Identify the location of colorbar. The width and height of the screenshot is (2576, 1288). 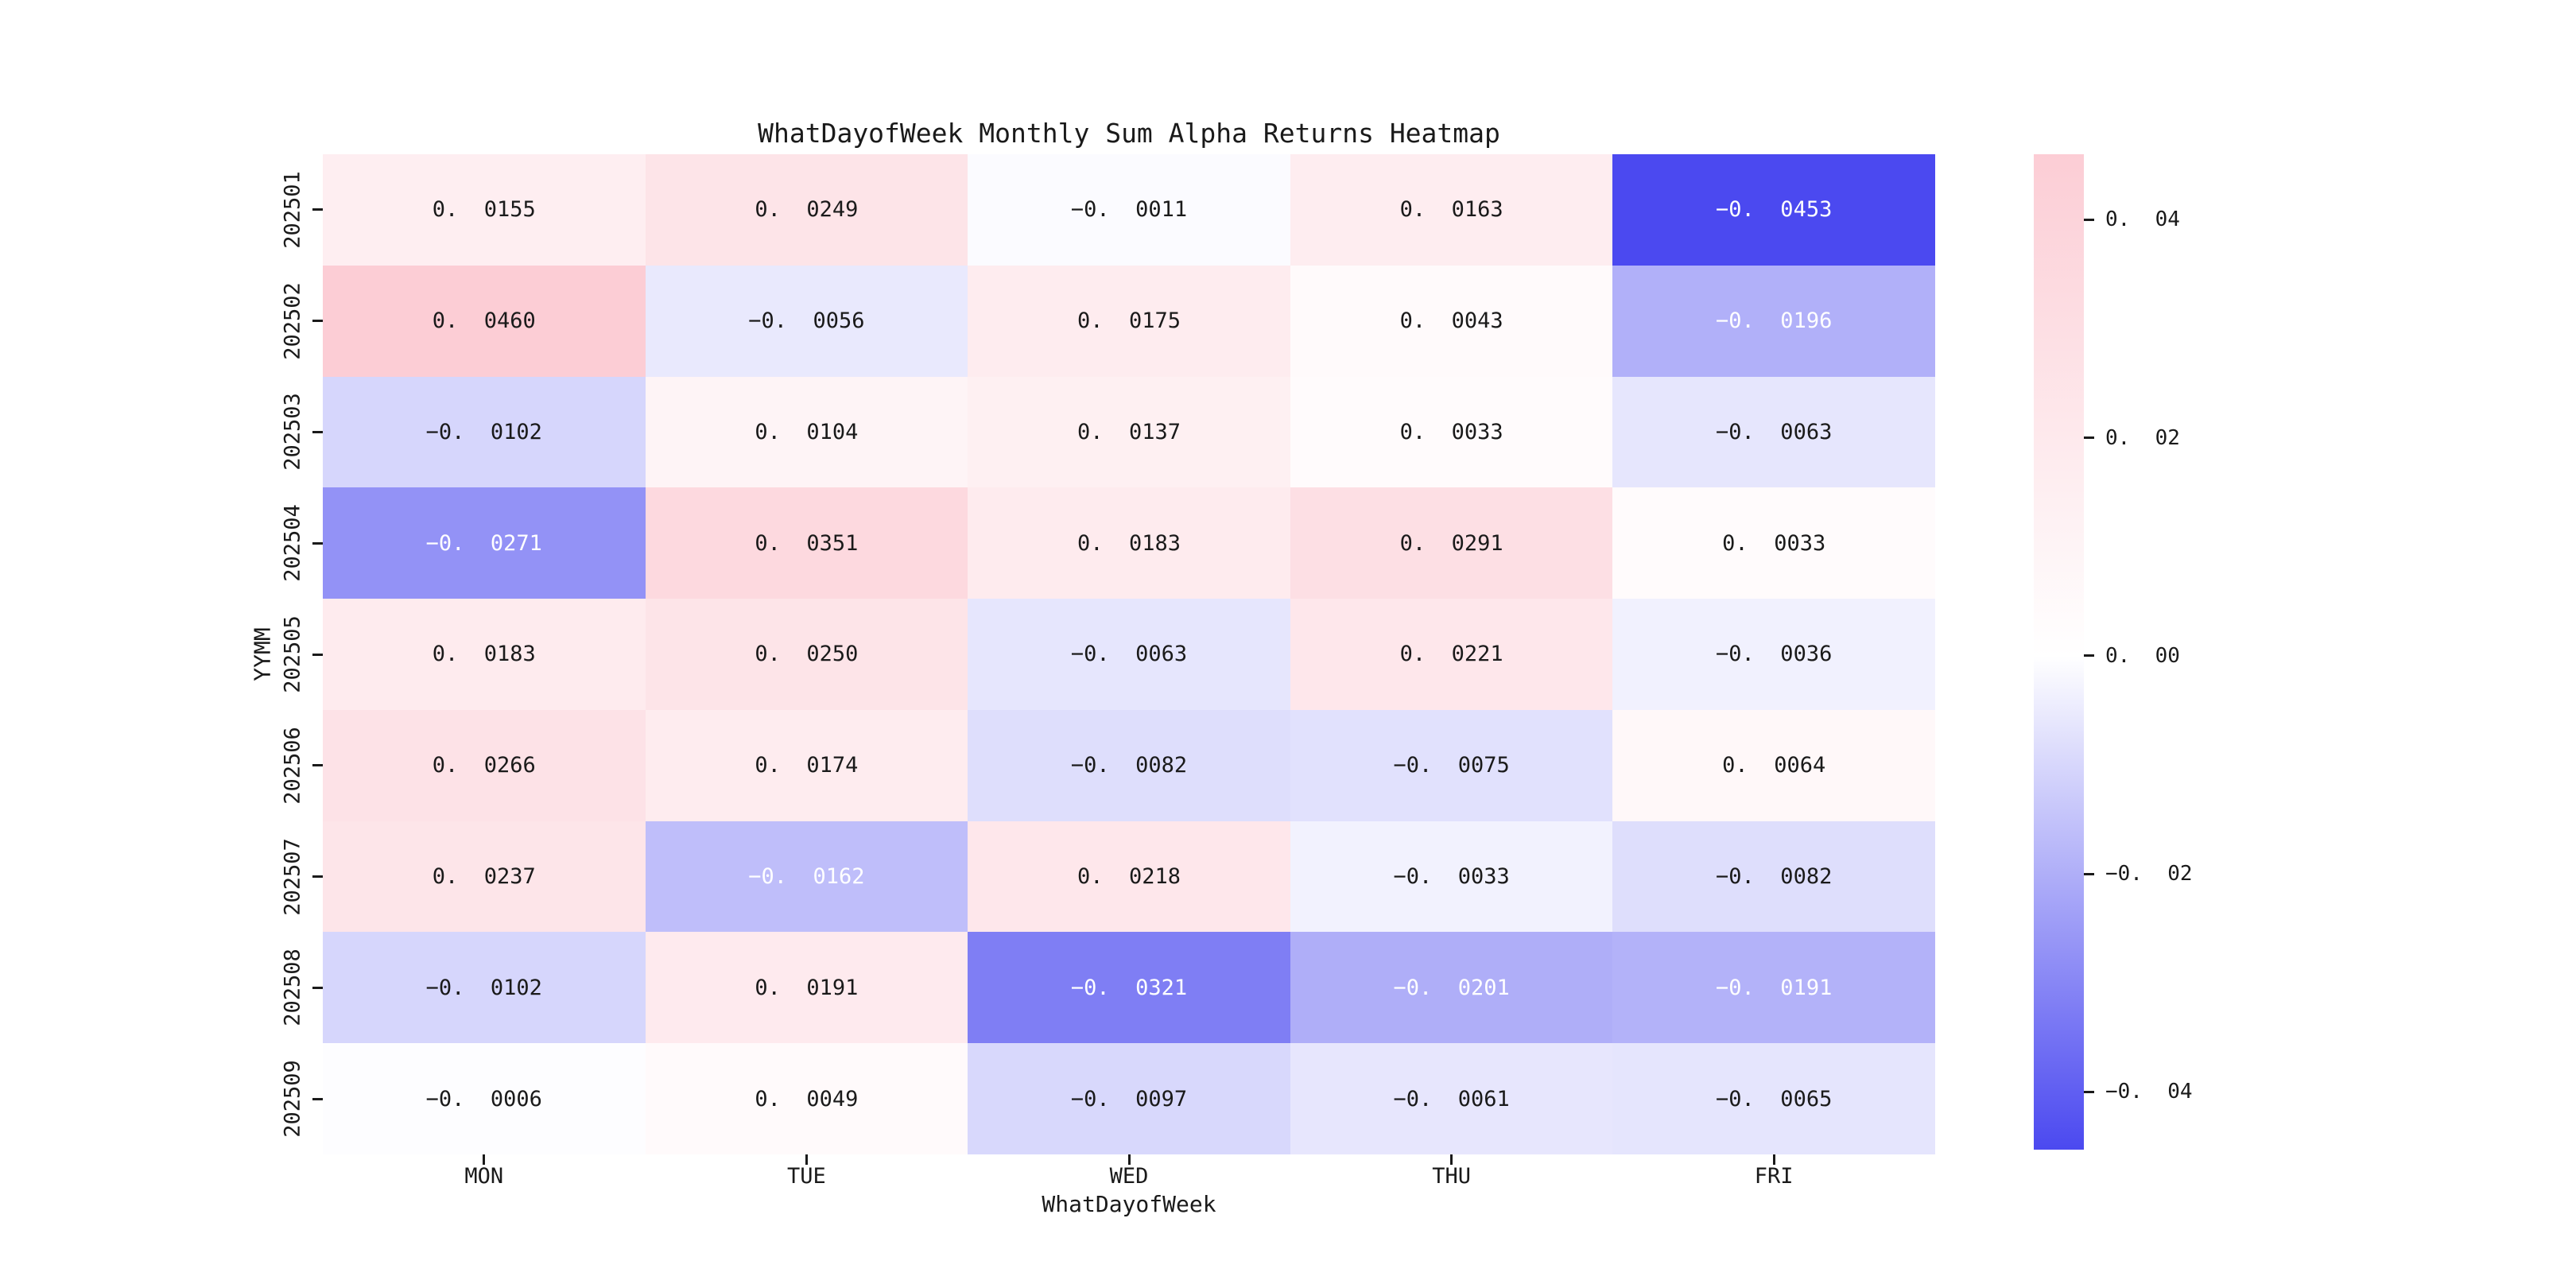
(2059, 652).